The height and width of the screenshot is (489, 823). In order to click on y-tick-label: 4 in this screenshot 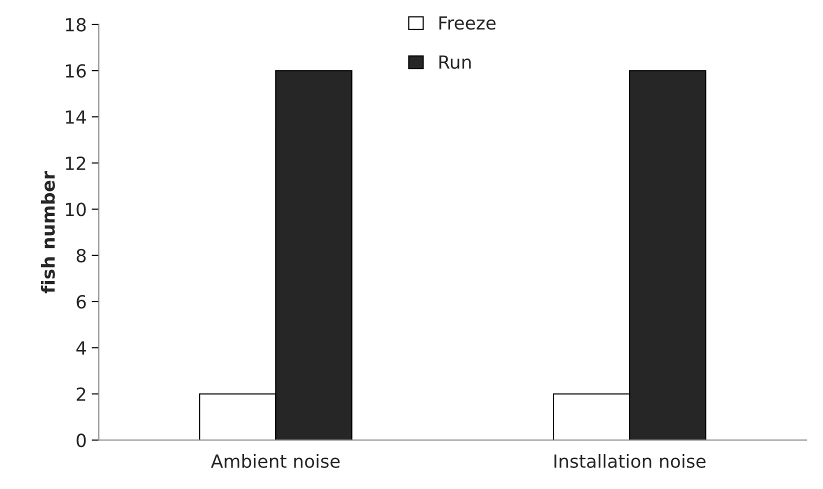, I will do `click(81, 348)`.